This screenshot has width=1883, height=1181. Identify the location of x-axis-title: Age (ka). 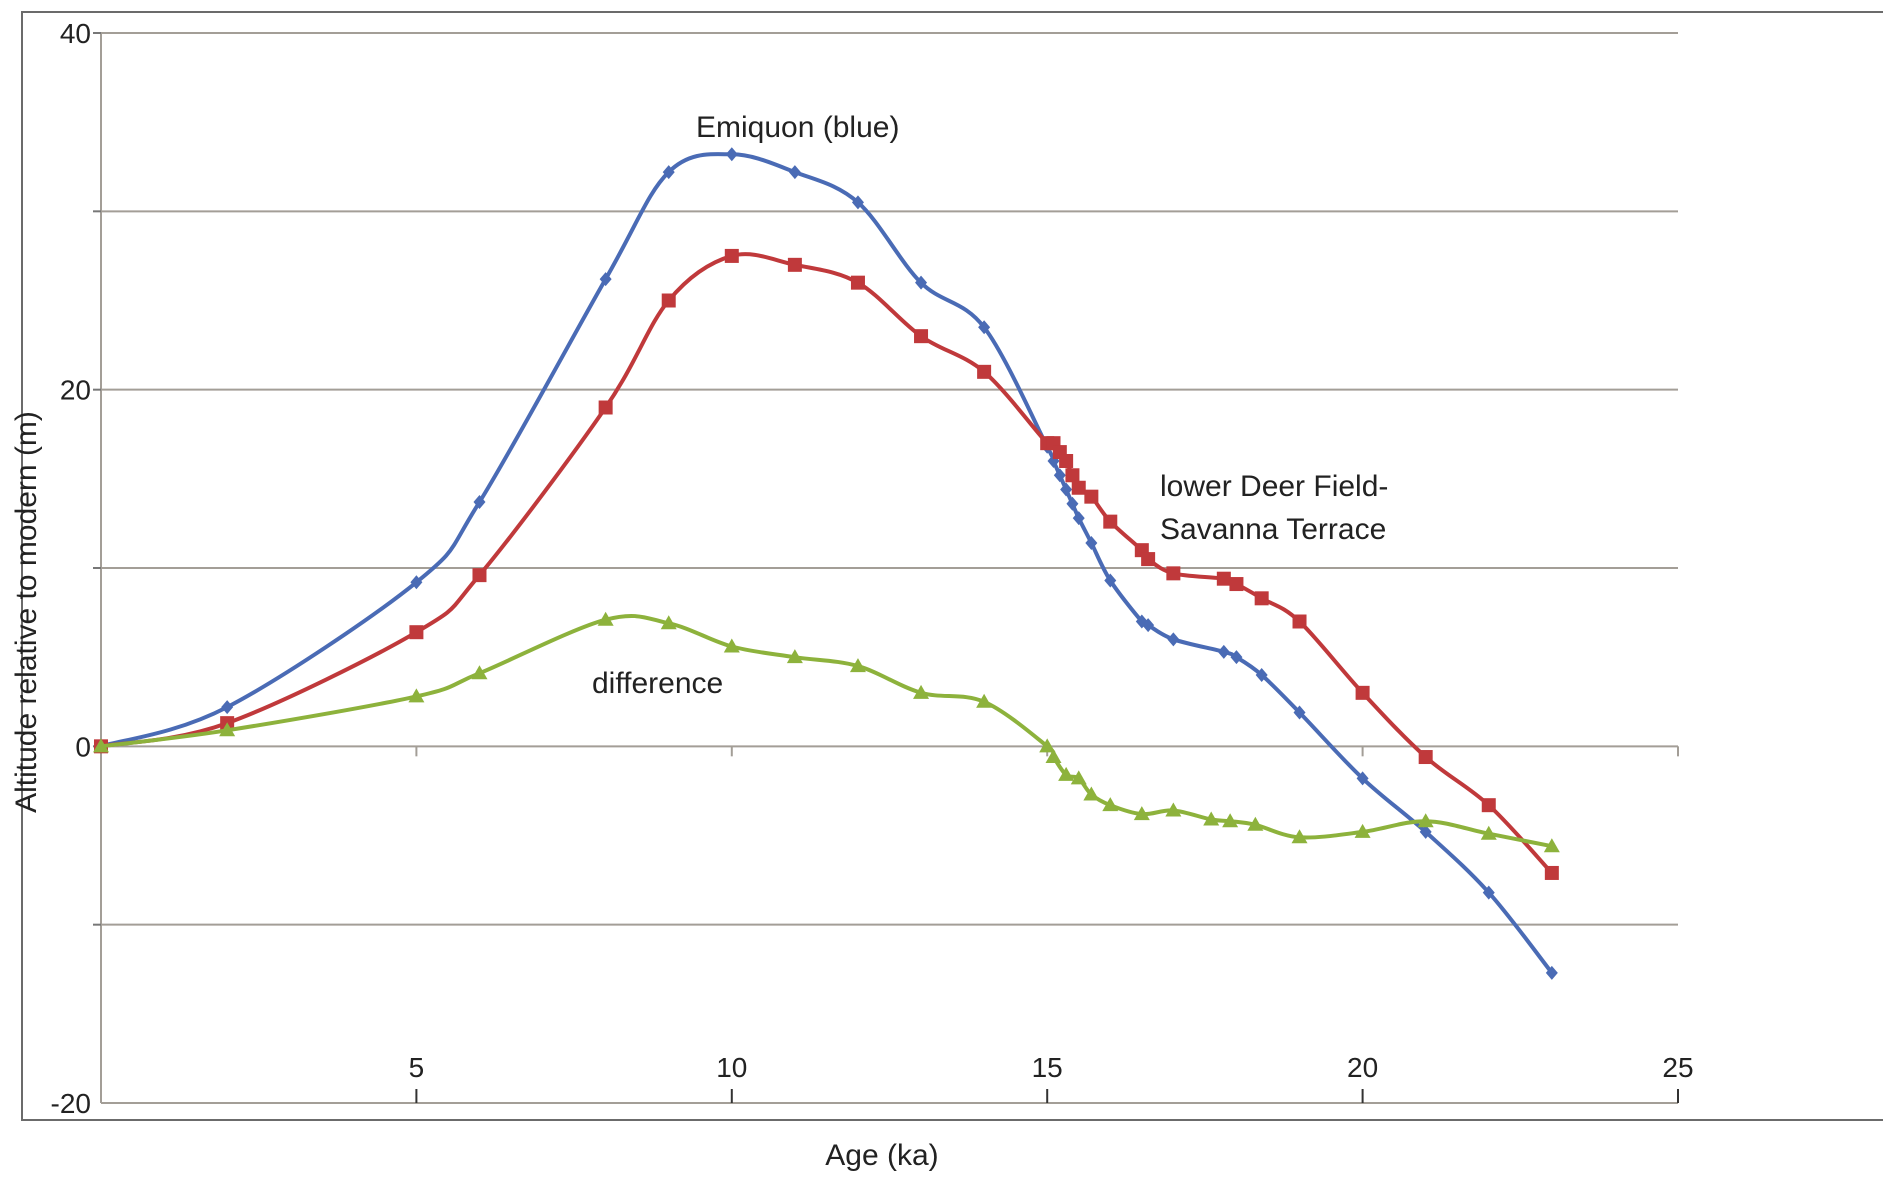
(881, 1155).